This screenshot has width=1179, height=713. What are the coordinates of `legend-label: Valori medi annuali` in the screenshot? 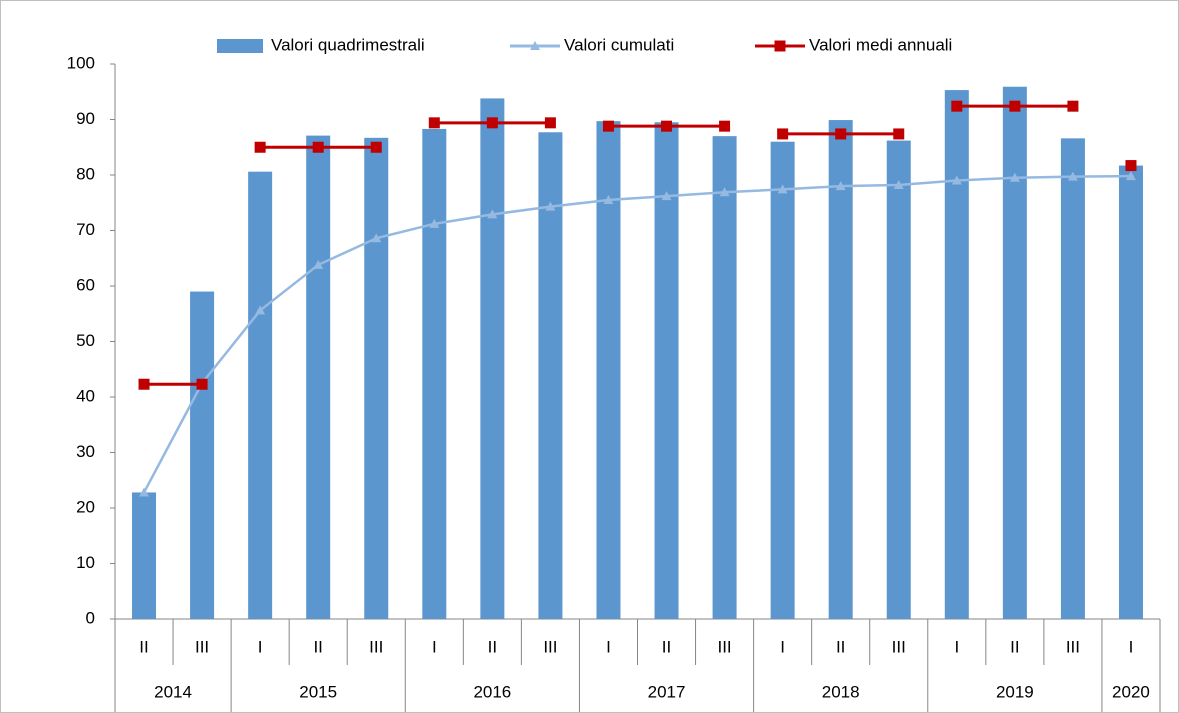 It's located at (880, 44).